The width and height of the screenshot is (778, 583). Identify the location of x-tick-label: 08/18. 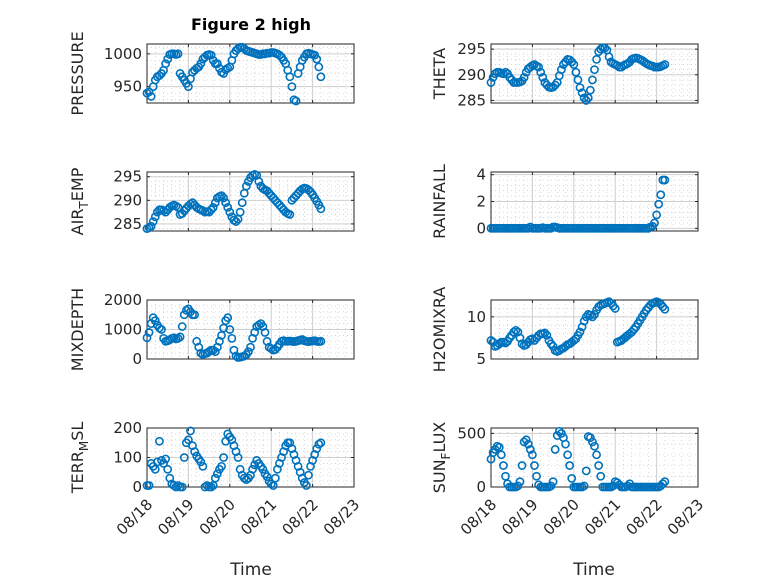
(134, 516).